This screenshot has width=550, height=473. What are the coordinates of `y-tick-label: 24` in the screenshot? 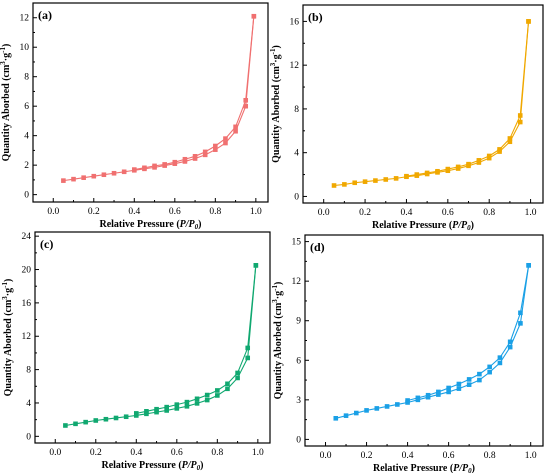 It's located at (27, 237).